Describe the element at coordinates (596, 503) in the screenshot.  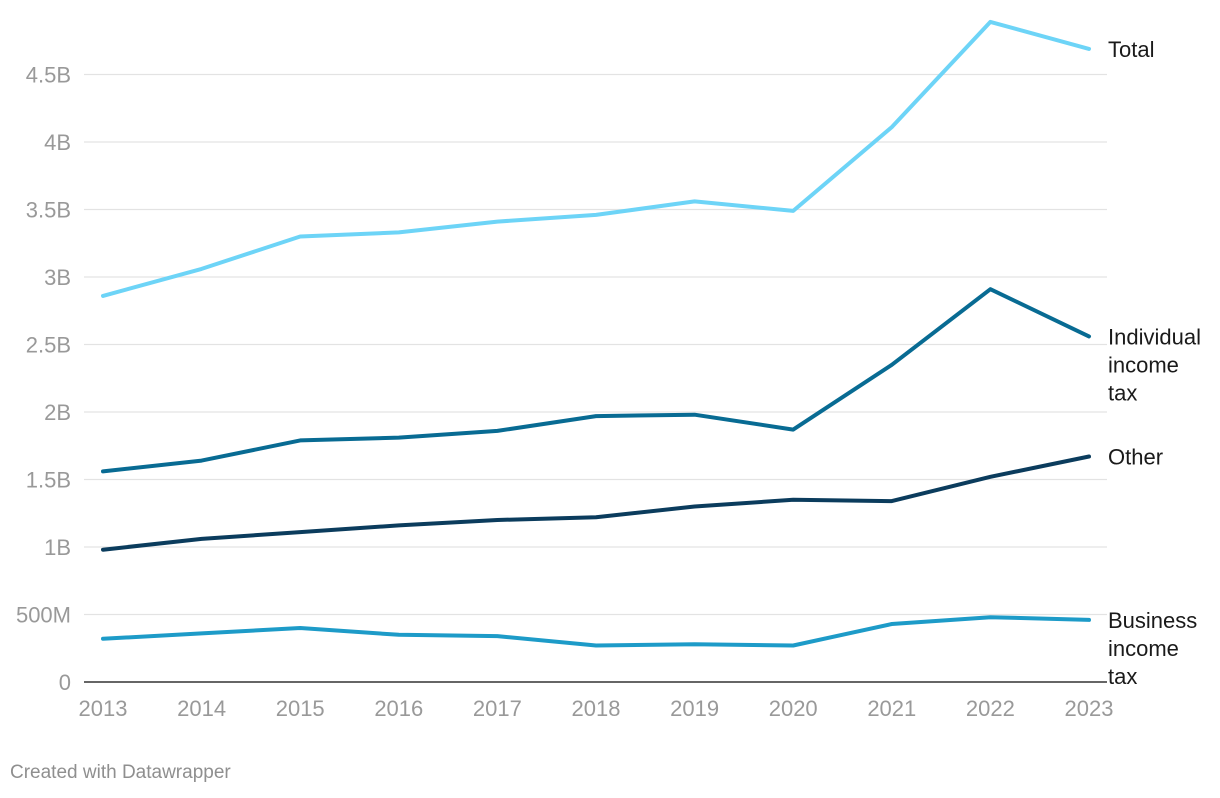
I see `series-line-other` at that location.